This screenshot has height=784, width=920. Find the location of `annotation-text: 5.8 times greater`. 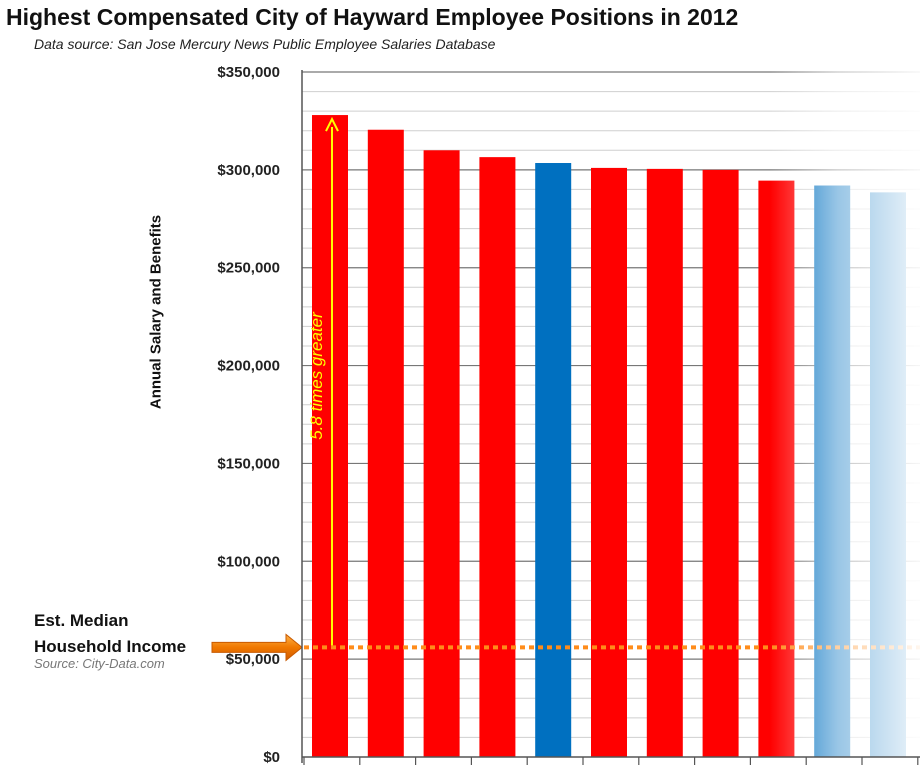

annotation-text: 5.8 times greater is located at coordinates (316, 375).